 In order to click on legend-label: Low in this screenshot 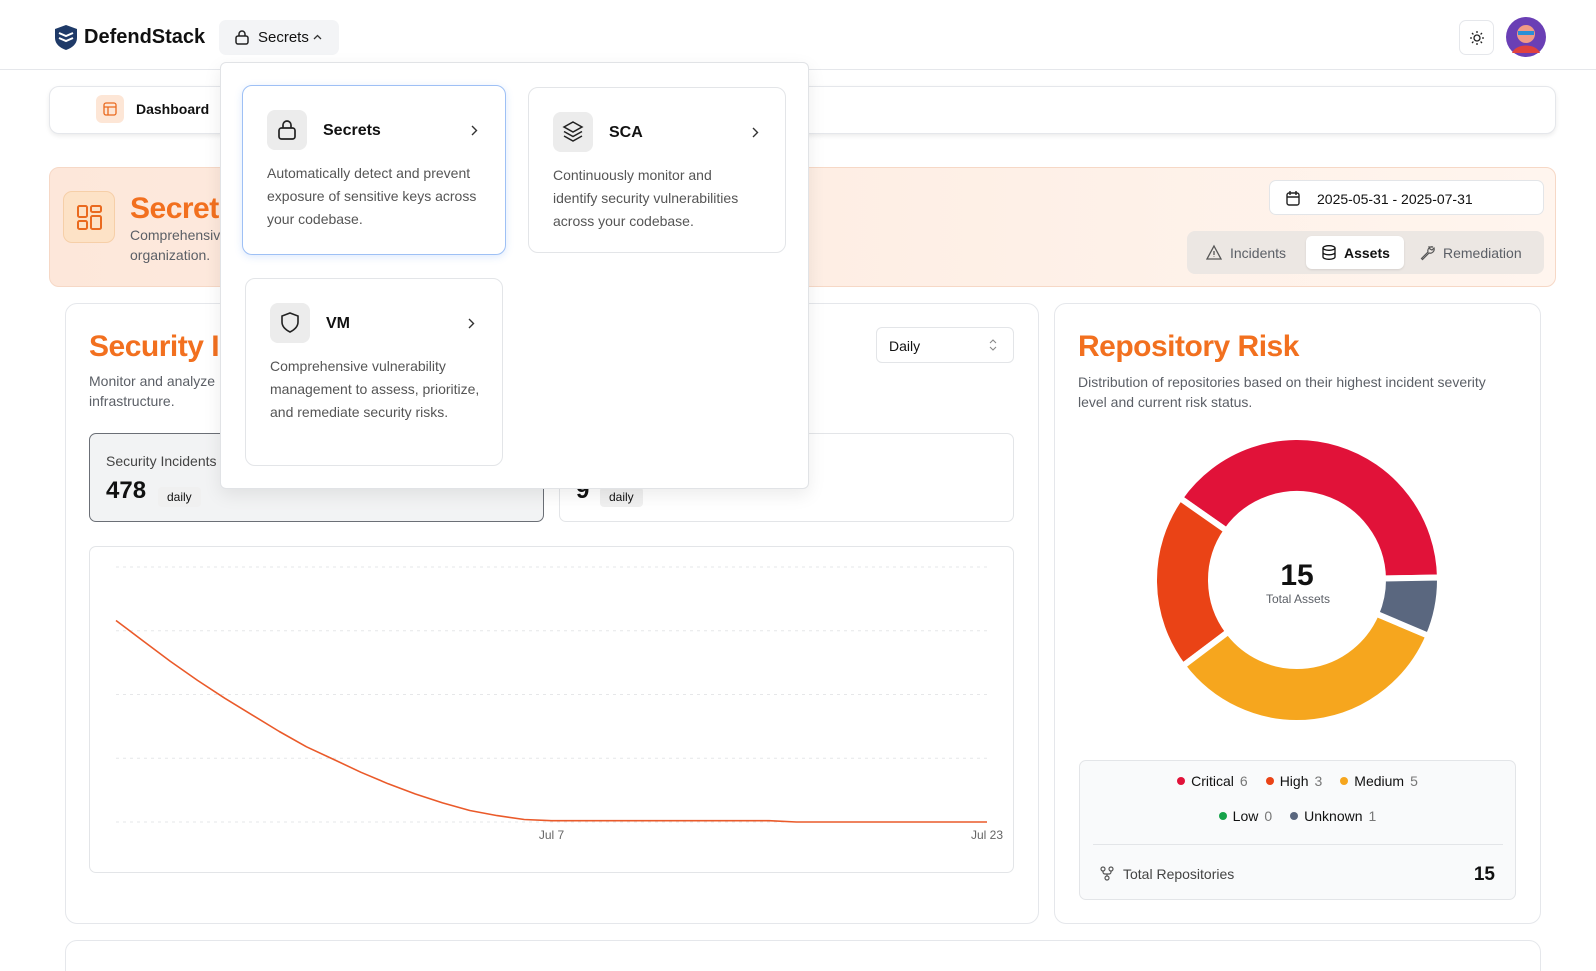, I will do `click(1245, 816)`.